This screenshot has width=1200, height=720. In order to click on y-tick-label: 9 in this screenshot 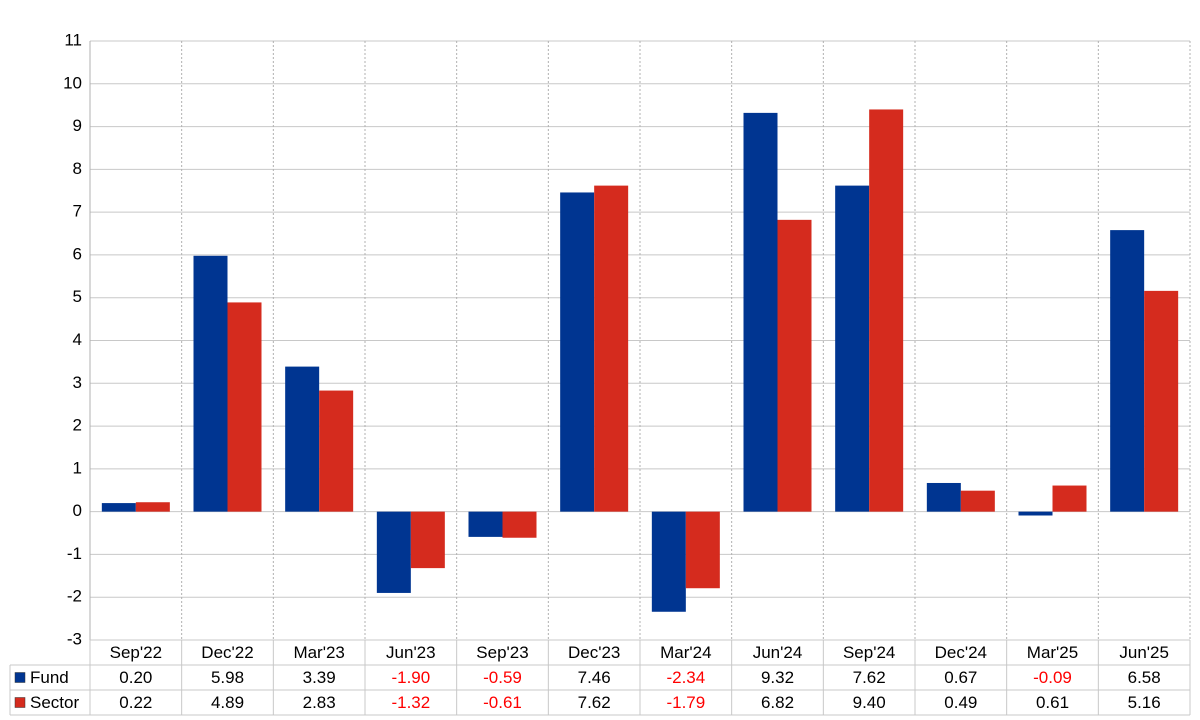, I will do `click(77, 125)`.